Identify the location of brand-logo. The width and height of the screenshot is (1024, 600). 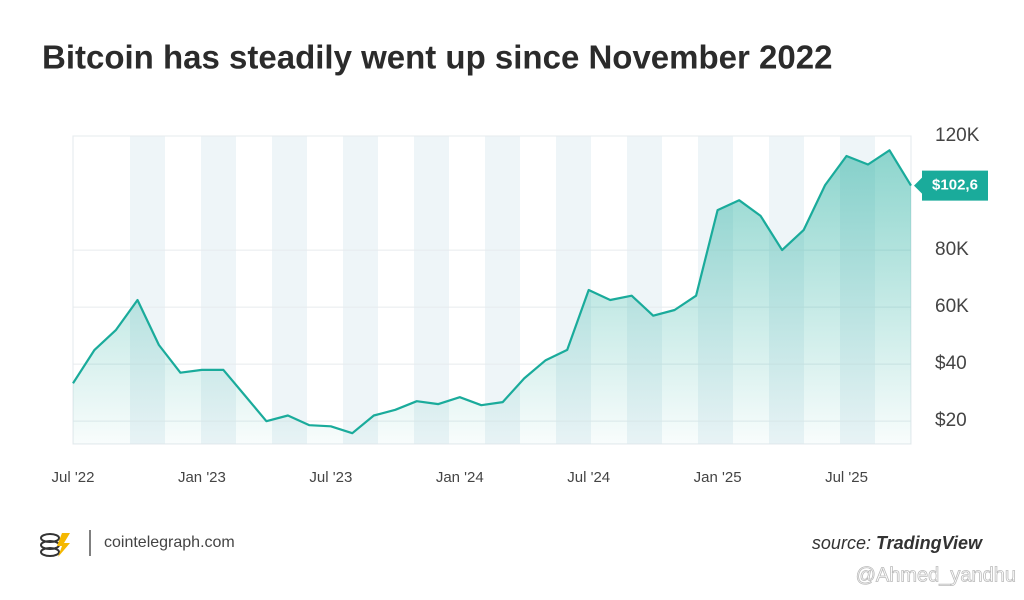
(65, 543).